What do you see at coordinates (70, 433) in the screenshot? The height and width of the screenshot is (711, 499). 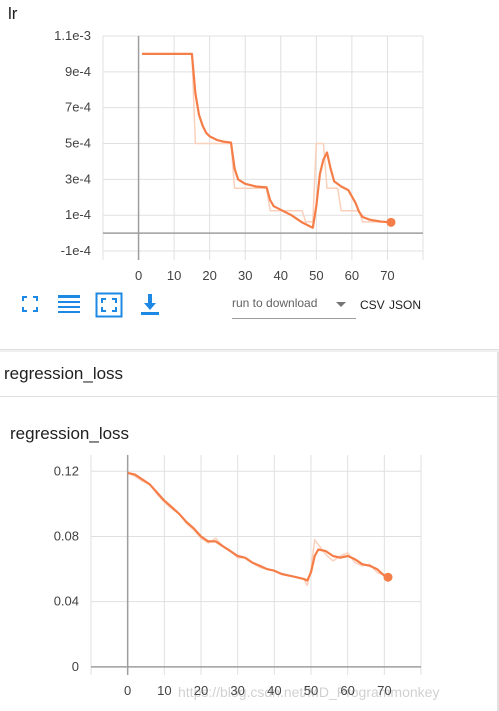 I see `chart-title-regression-loss: regression_loss` at bounding box center [70, 433].